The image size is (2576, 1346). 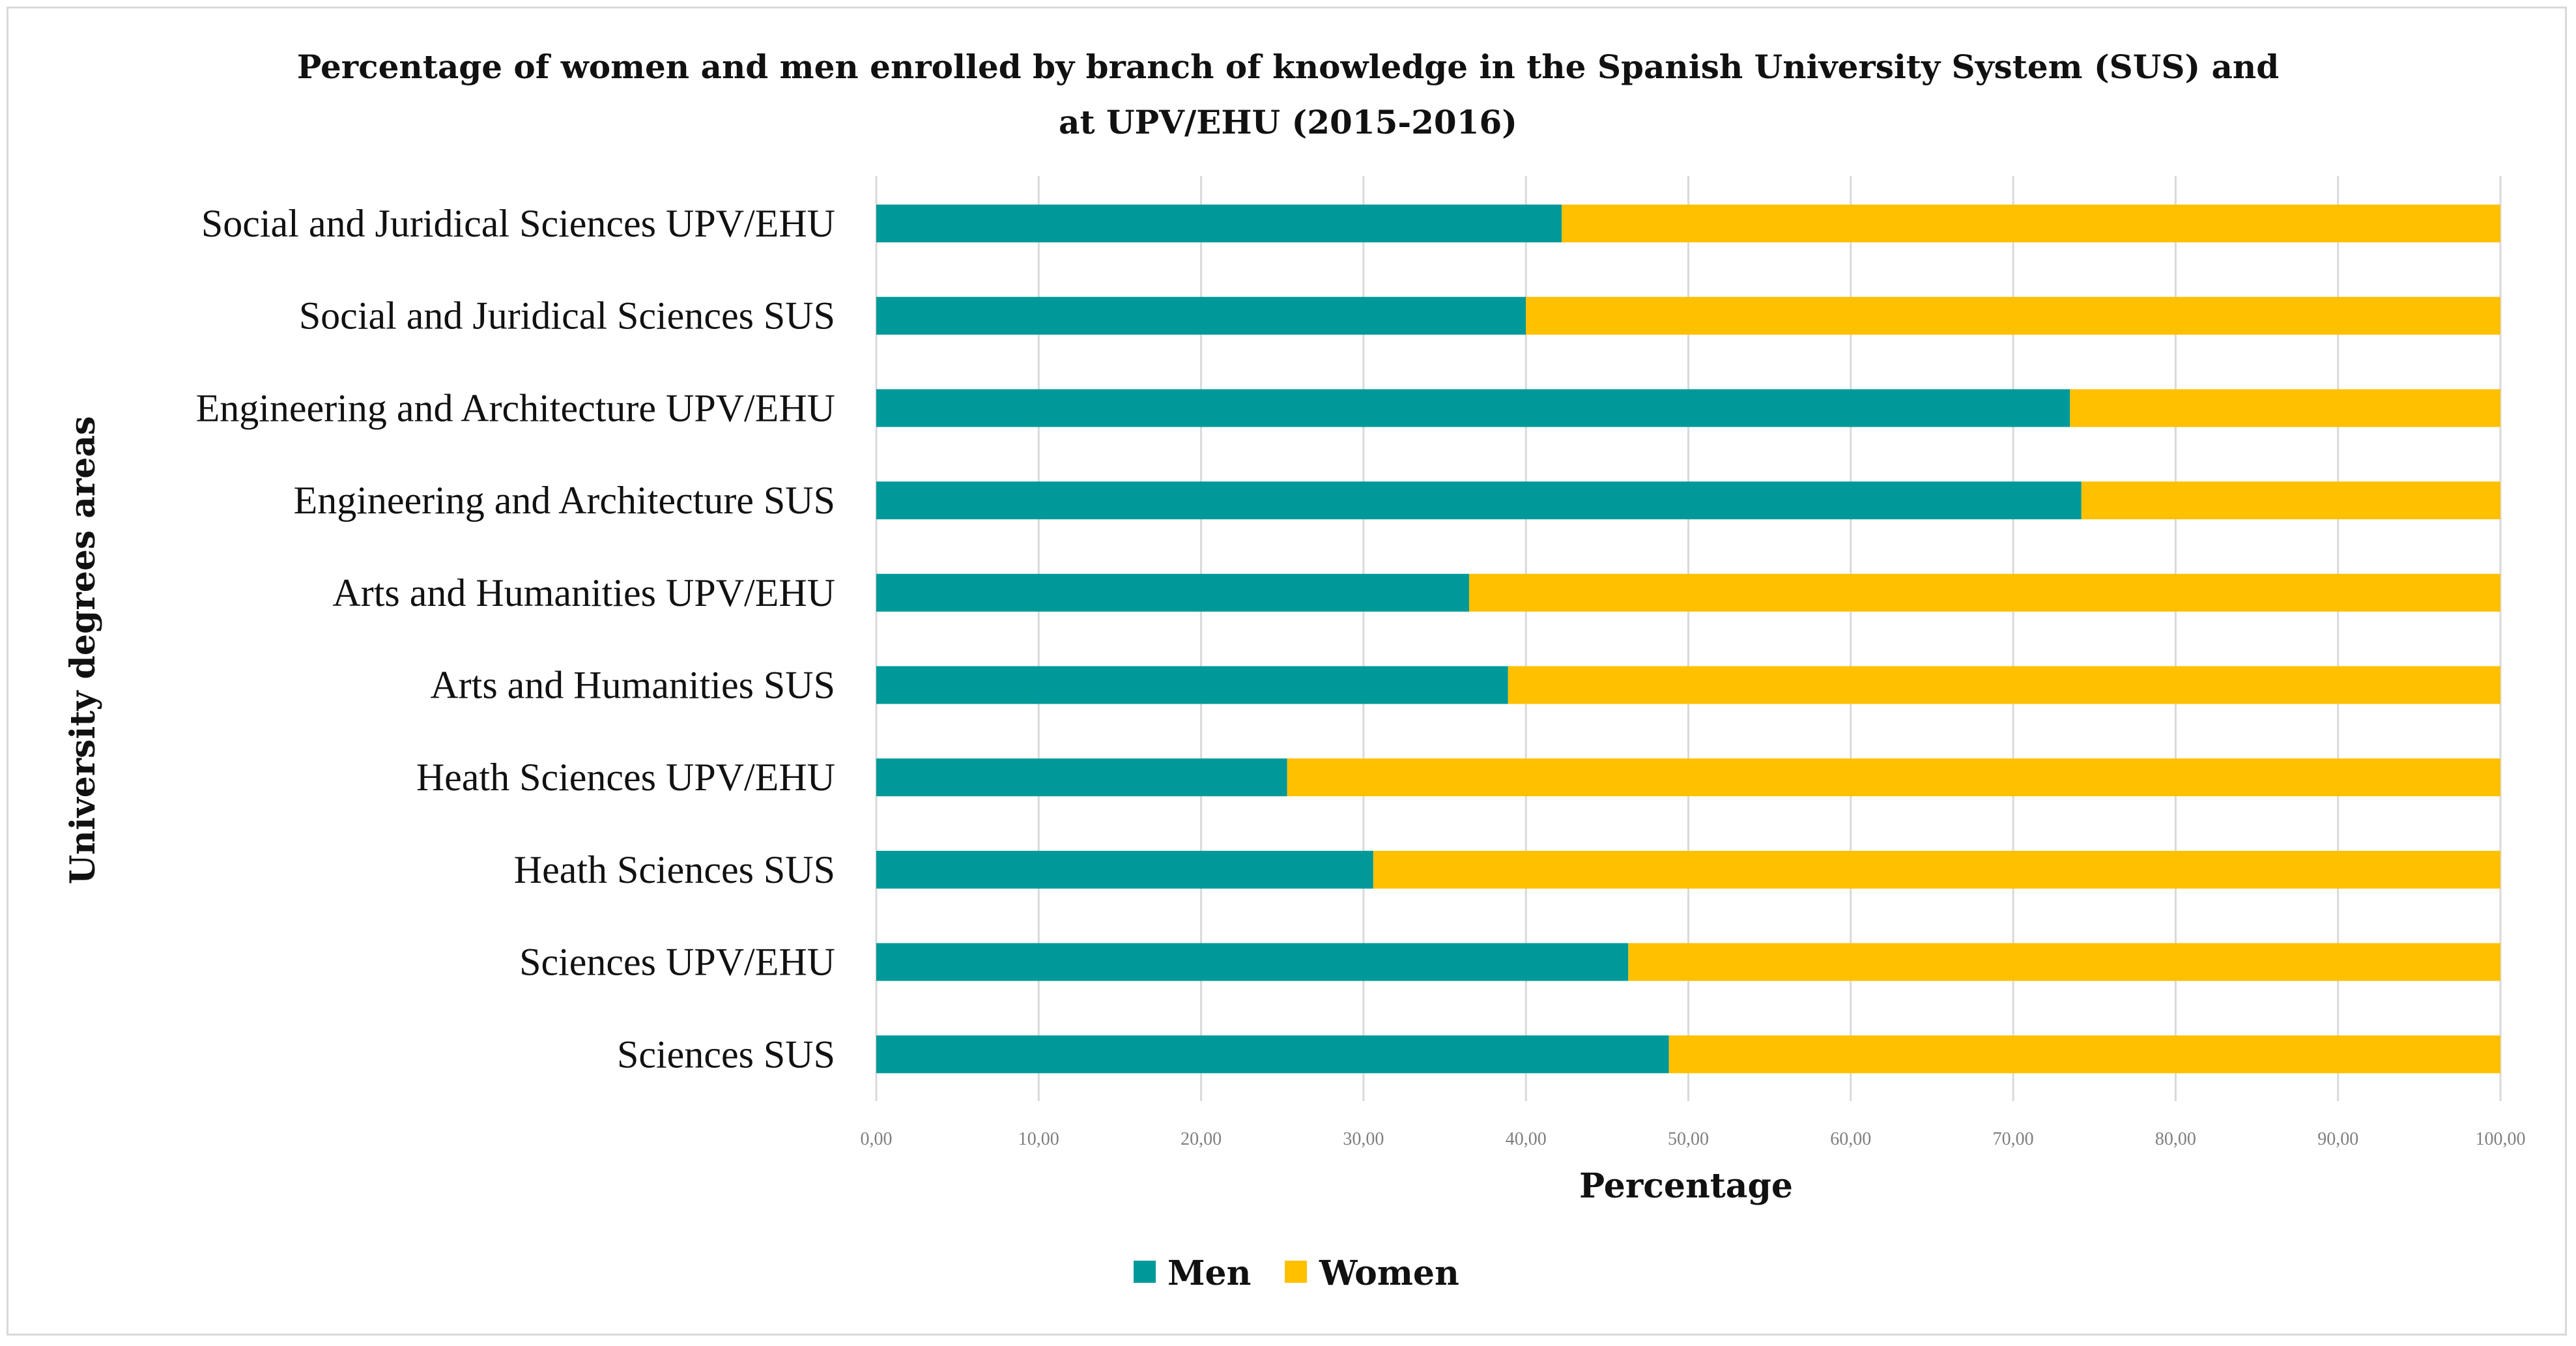 I want to click on x-tick-label: 100,00, so click(x=2501, y=1139).